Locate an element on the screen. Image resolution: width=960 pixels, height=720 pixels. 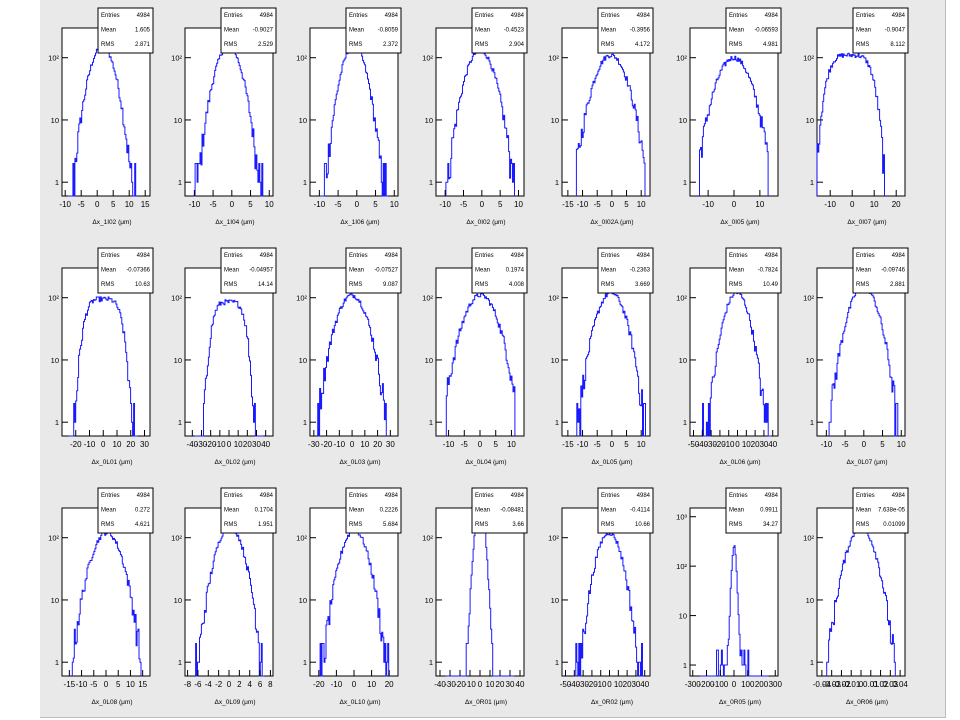
stats-value: -0.09746 is located at coordinates (893, 271).